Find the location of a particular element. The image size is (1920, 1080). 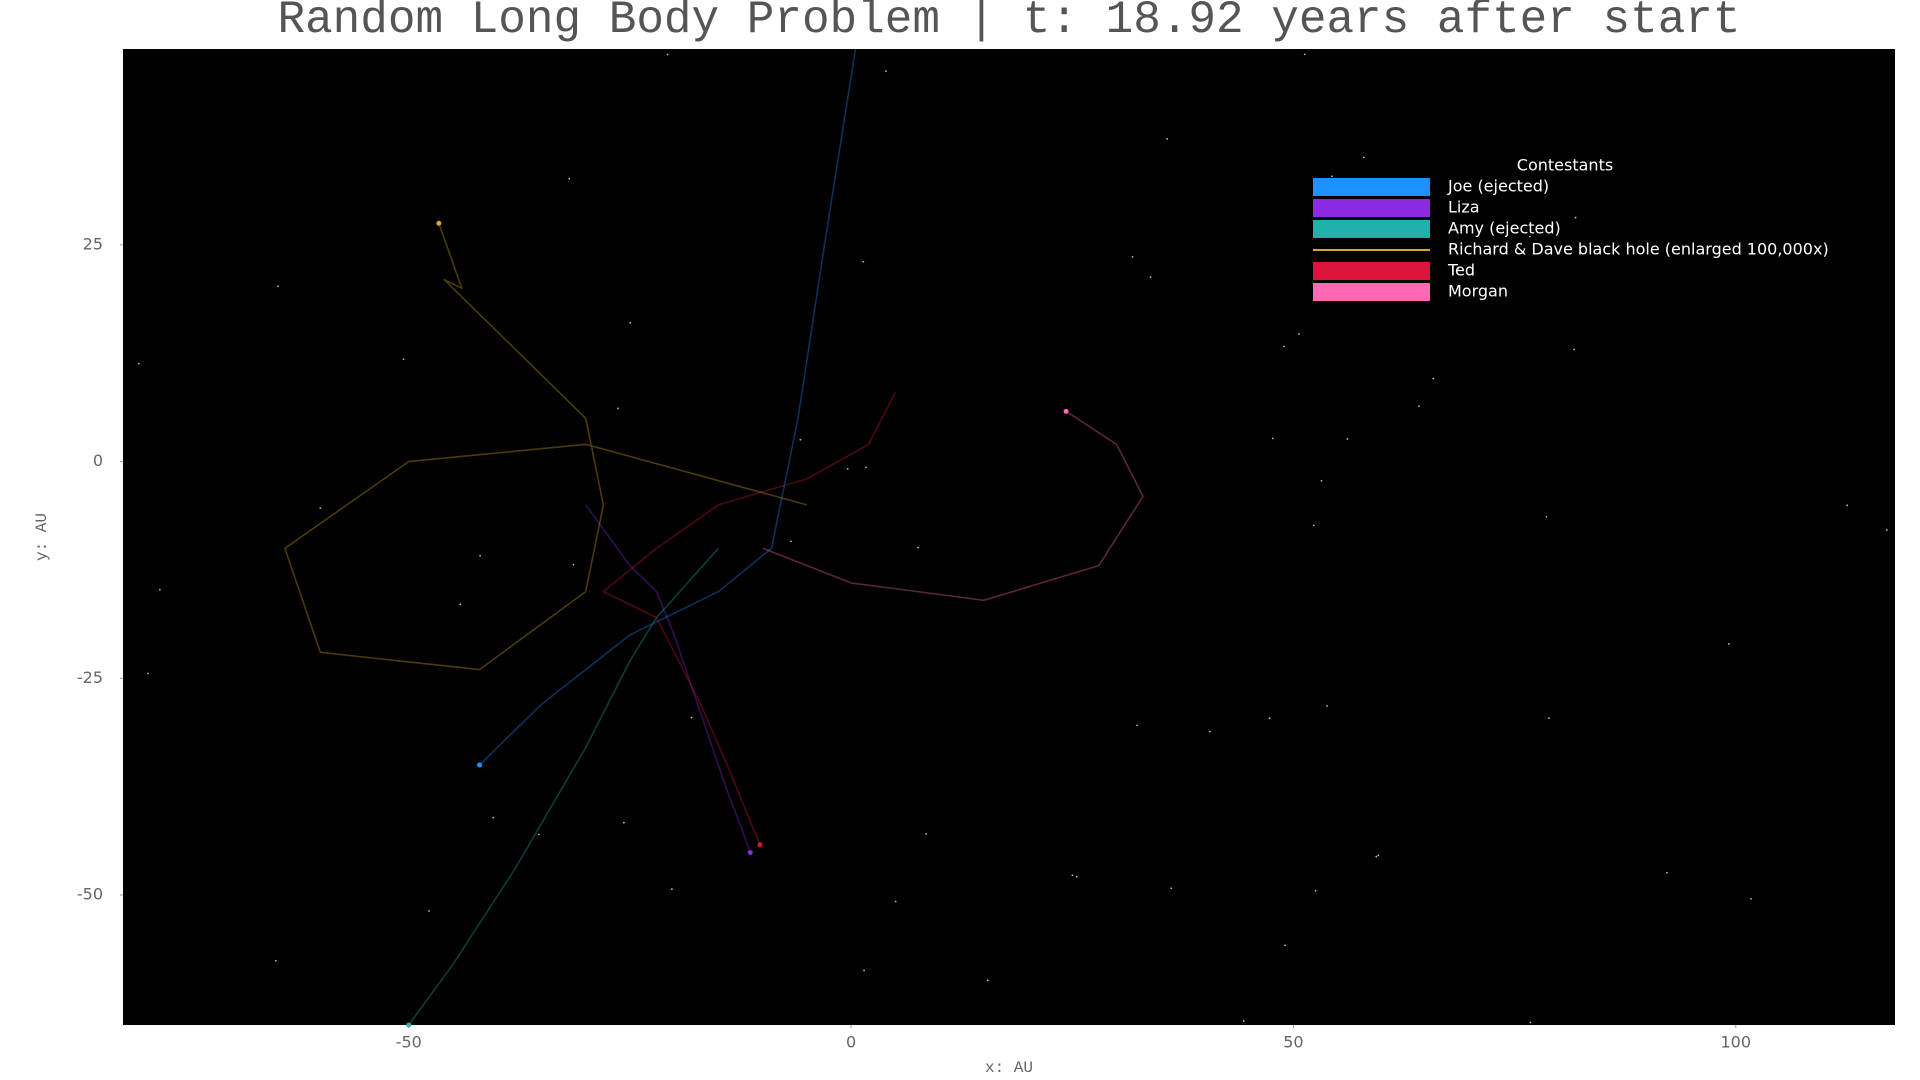

y-tick-label: -50 is located at coordinates (90, 893).